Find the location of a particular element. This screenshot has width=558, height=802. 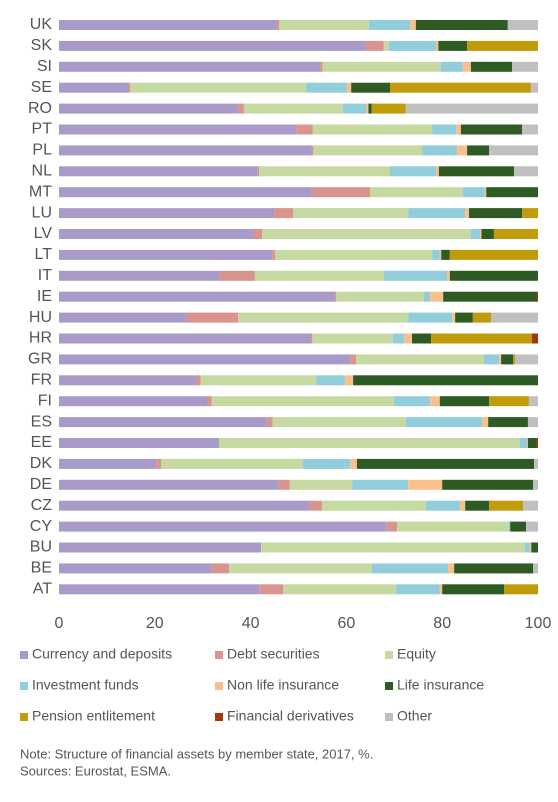

legend-label: Other is located at coordinates (414, 716).